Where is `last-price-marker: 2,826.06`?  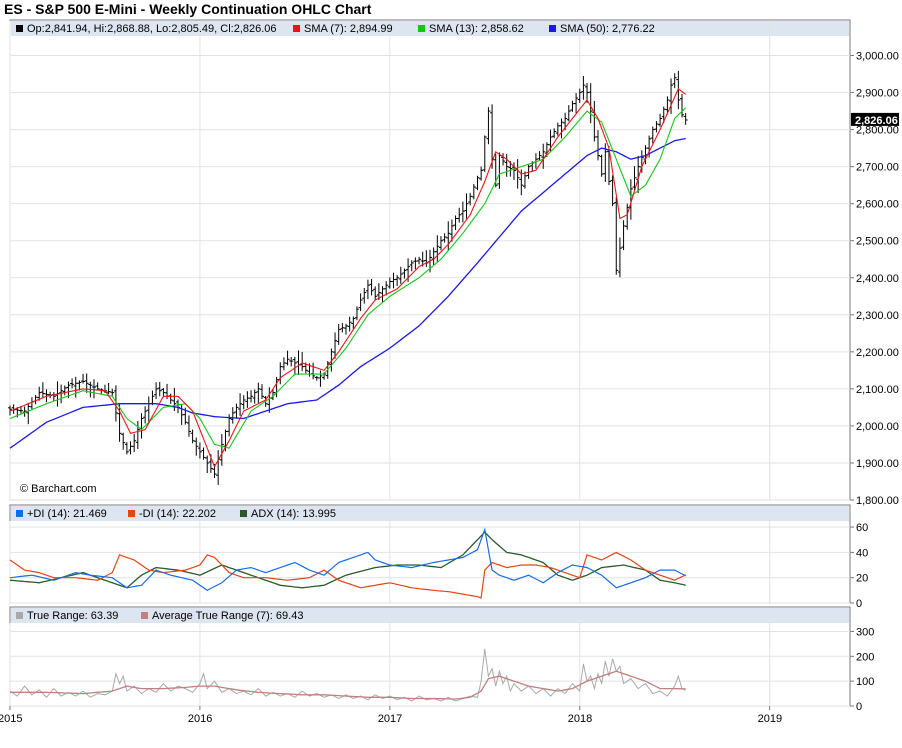 last-price-marker: 2,826.06 is located at coordinates (875, 119).